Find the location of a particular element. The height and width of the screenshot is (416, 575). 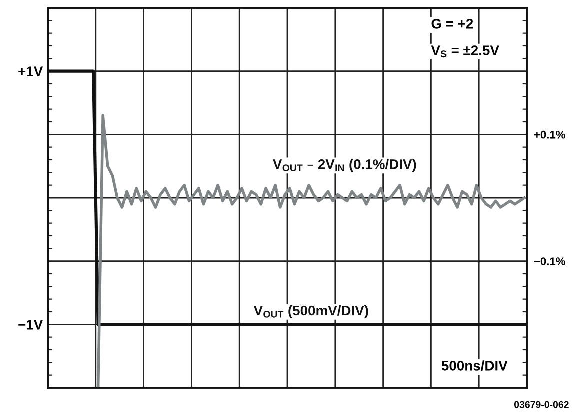

y-tick-label: −1V is located at coordinates (31, 325).